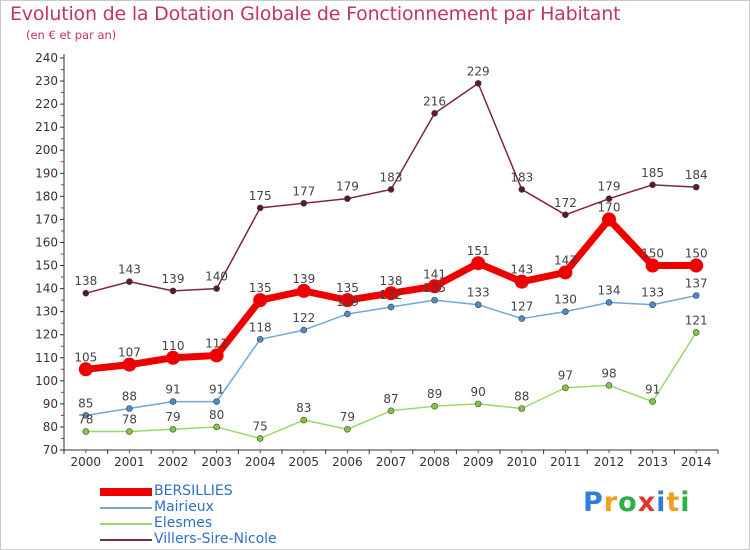  I want to click on data-label-mairieux: 137, so click(696, 284).